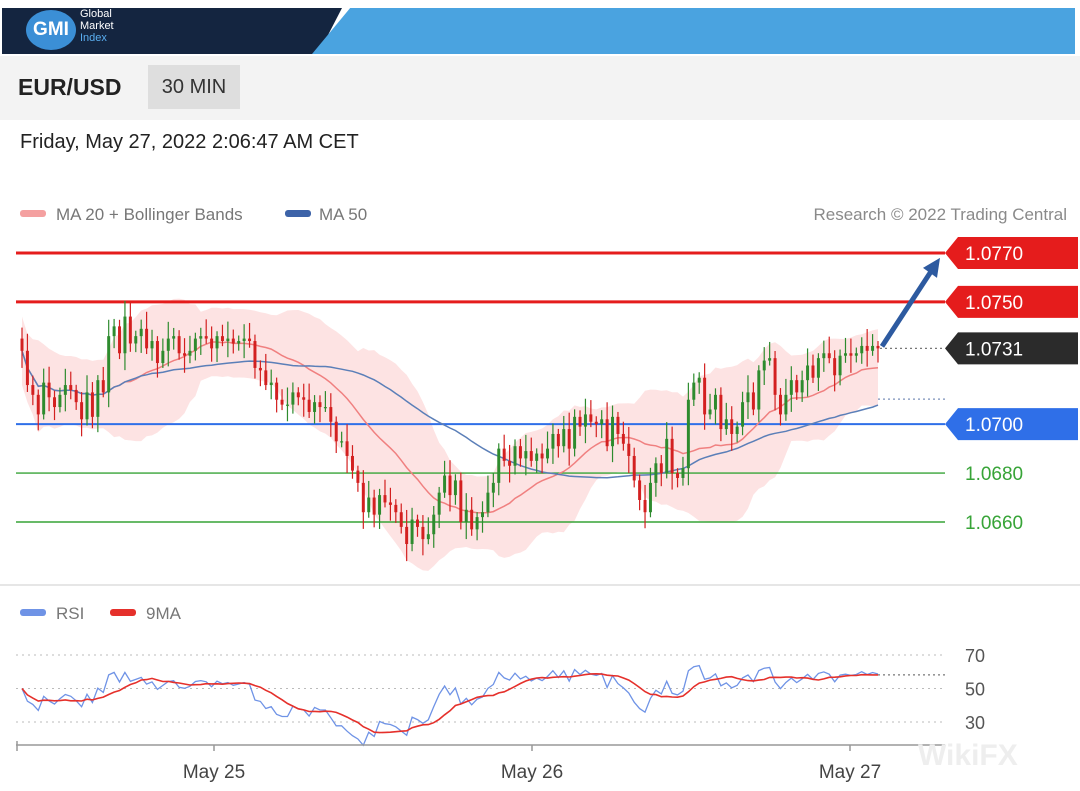 The image size is (1080, 791). Describe the element at coordinates (1011, 424) in the screenshot. I see `pivot-level-tag` at that location.